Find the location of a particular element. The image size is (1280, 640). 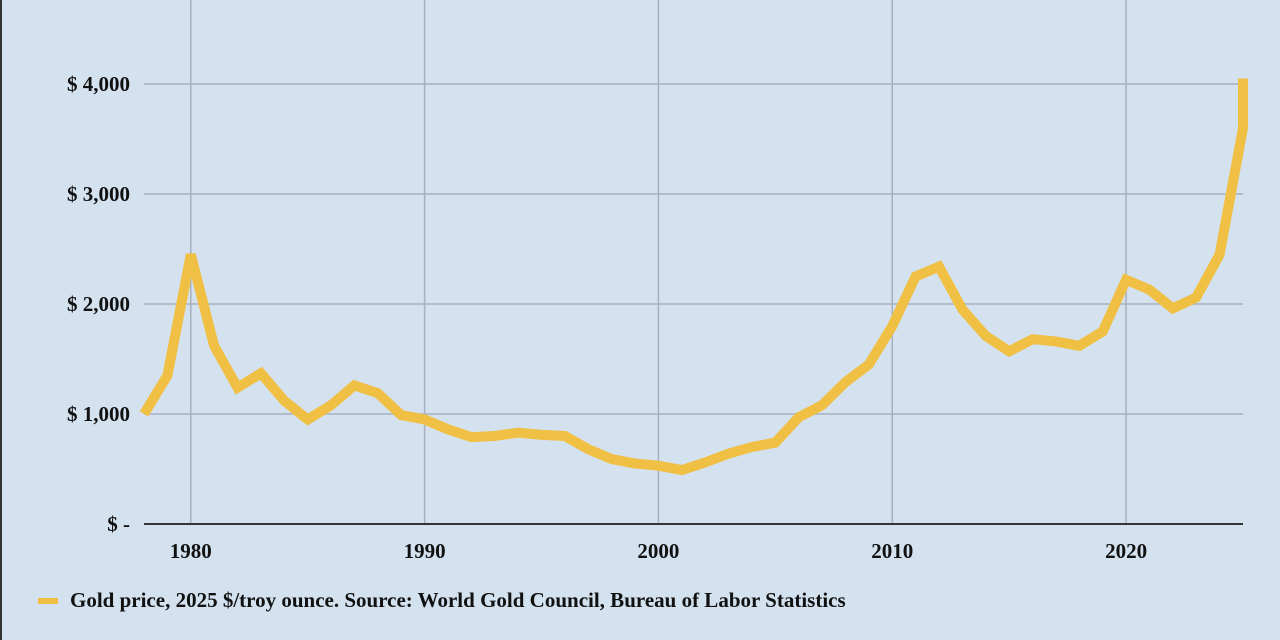

y-tick-label: $ 1,000 is located at coordinates (98, 414).